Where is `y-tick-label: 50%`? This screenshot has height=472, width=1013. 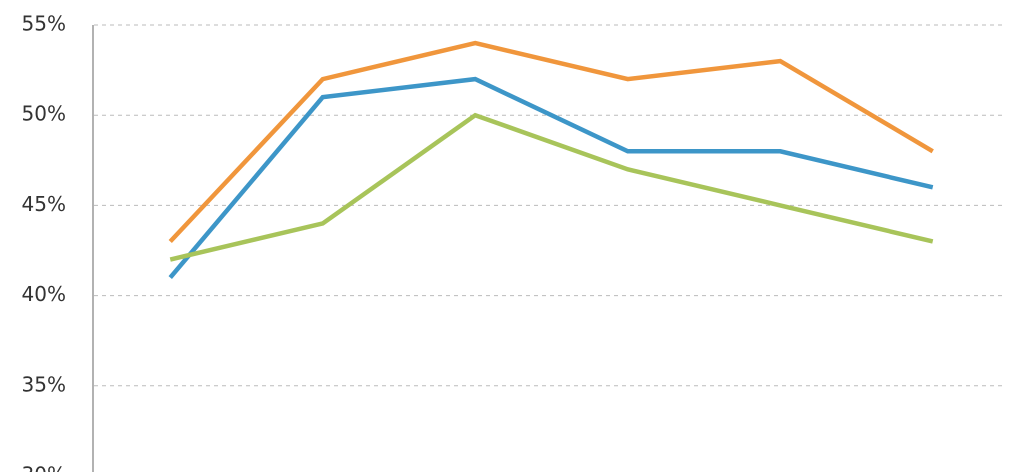 y-tick-label: 50% is located at coordinates (44, 114).